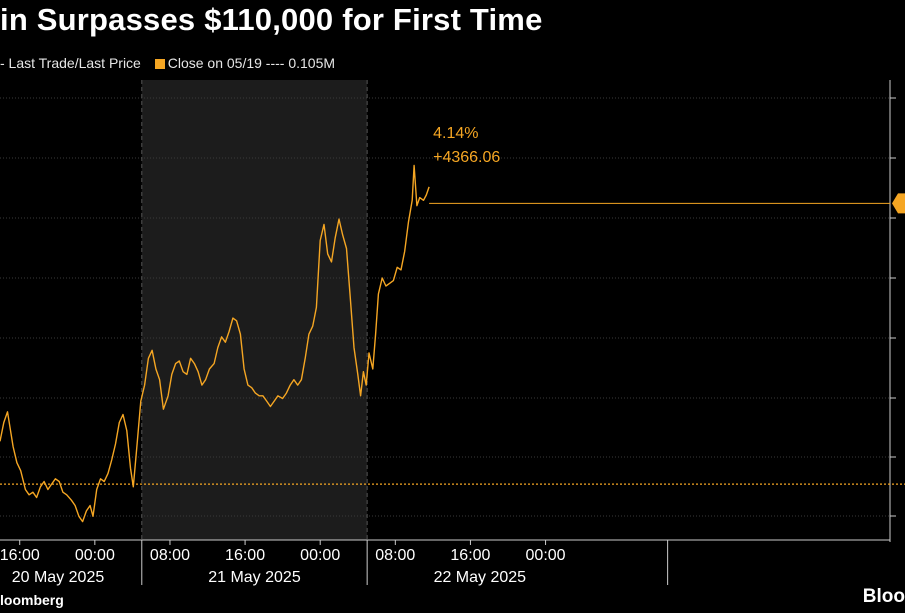 The width and height of the screenshot is (905, 613). What do you see at coordinates (455, 133) in the screenshot?
I see `annotation-pct-change: 4.14%` at bounding box center [455, 133].